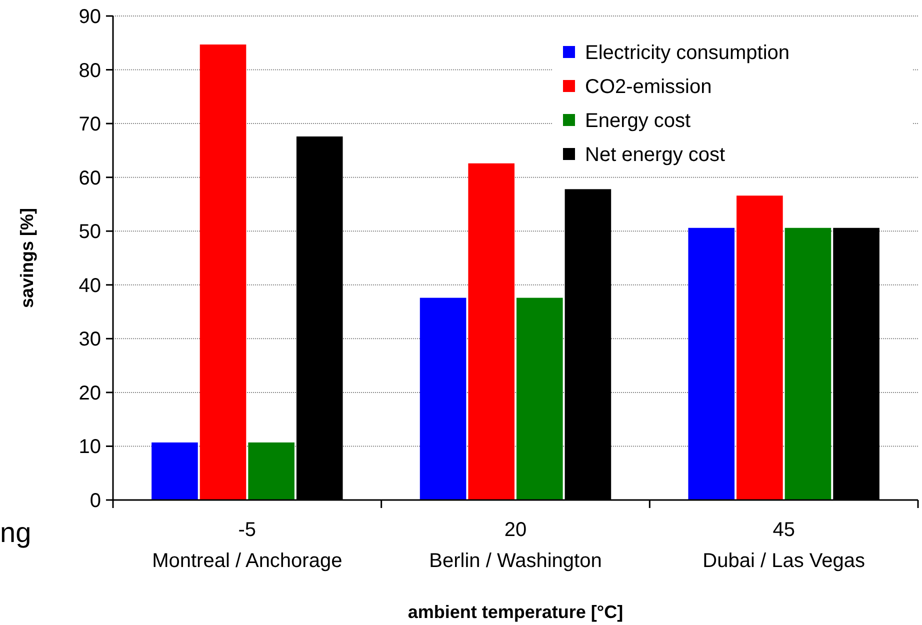 This screenshot has width=922, height=625. Describe the element at coordinates (27, 258) in the screenshot. I see `y-axis-title: savings [%]` at that location.